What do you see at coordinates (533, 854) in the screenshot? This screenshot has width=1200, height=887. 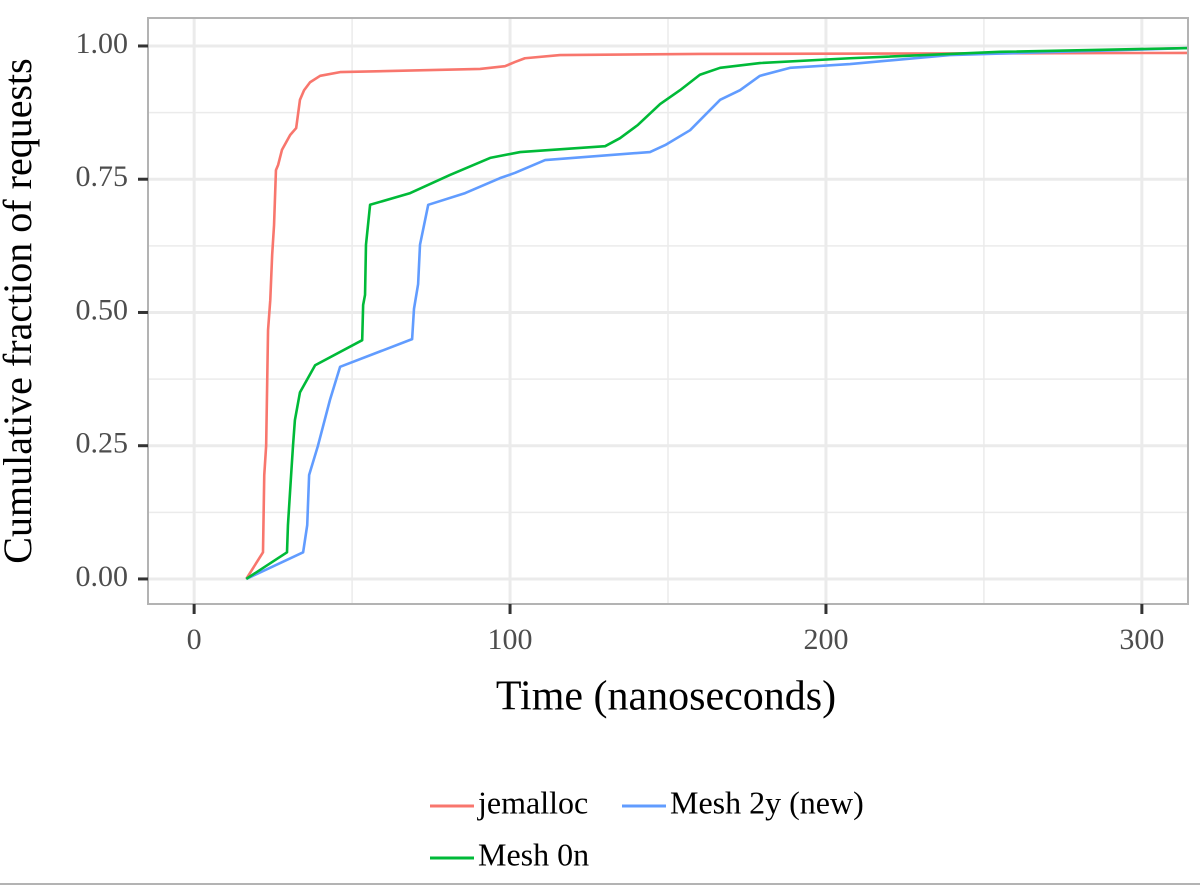 I see `legend-label: Mesh 0n` at bounding box center [533, 854].